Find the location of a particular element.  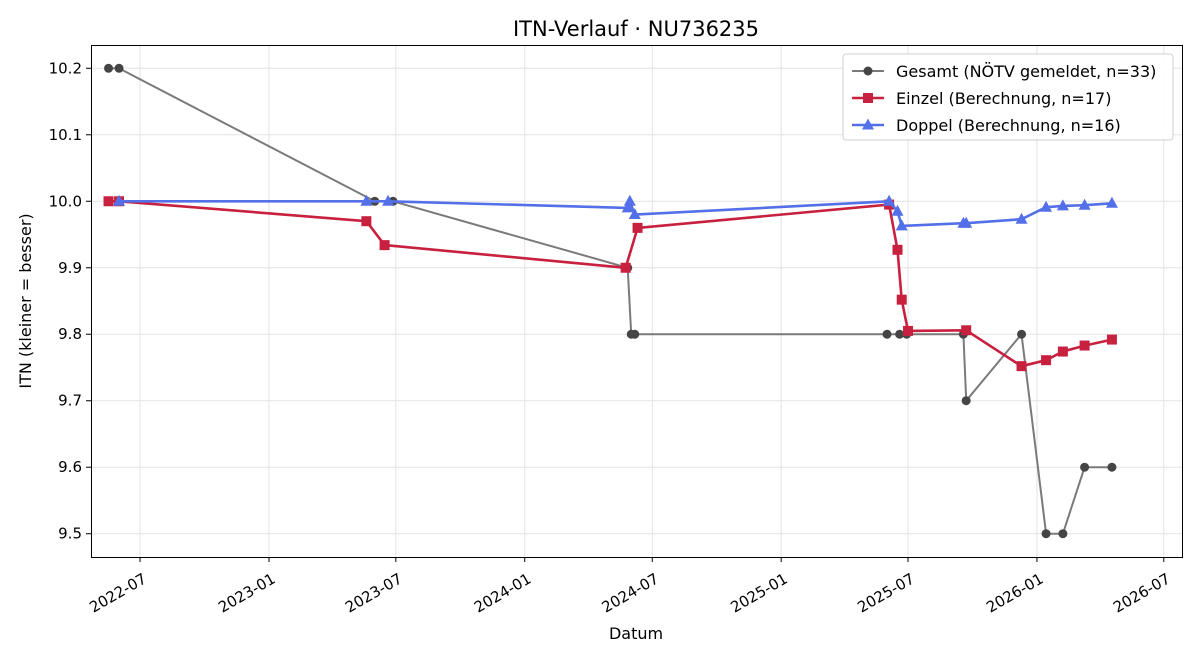

y-tick-label: 9.7 is located at coordinates (70, 401).